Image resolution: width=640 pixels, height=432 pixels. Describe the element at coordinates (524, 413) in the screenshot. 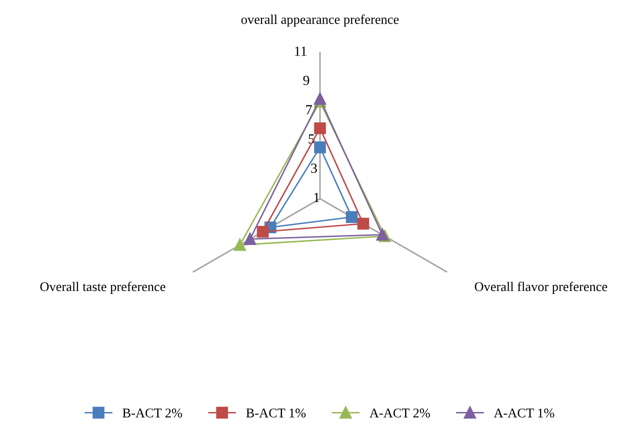

I see `legend-label: A-ACT 1%` at that location.